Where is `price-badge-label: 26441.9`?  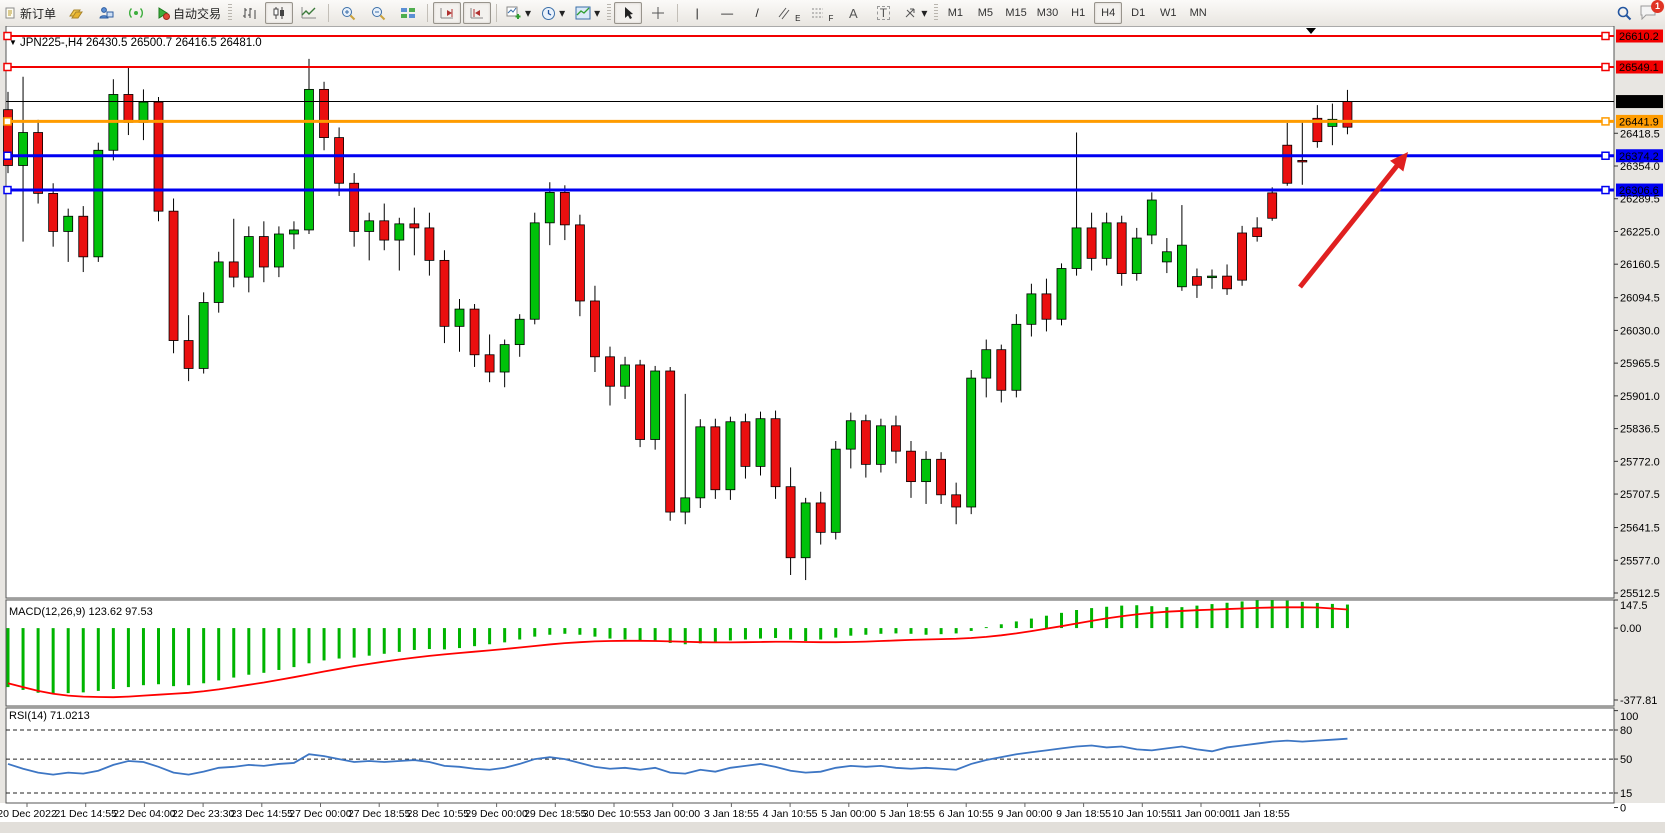
price-badge-label: 26441.9 is located at coordinates (1639, 122).